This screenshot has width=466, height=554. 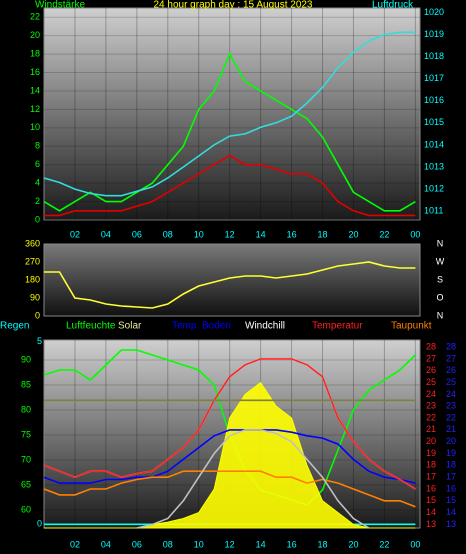 I want to click on legend-entry: Taupunkt, so click(x=411, y=326).